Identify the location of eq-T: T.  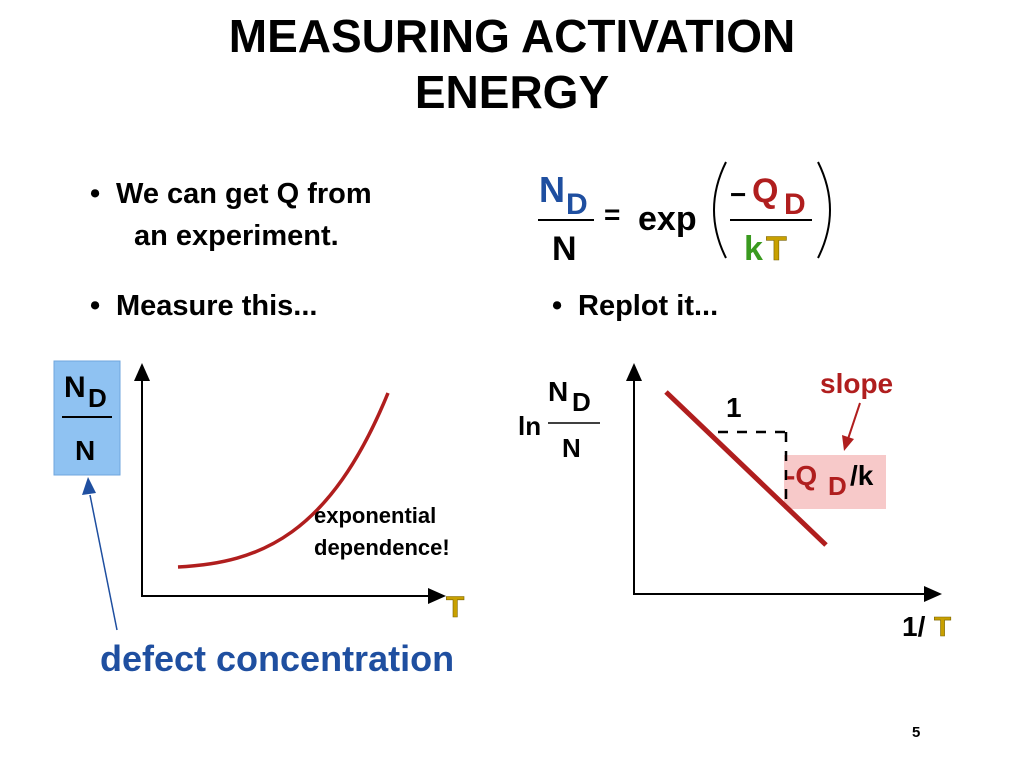
(776, 249).